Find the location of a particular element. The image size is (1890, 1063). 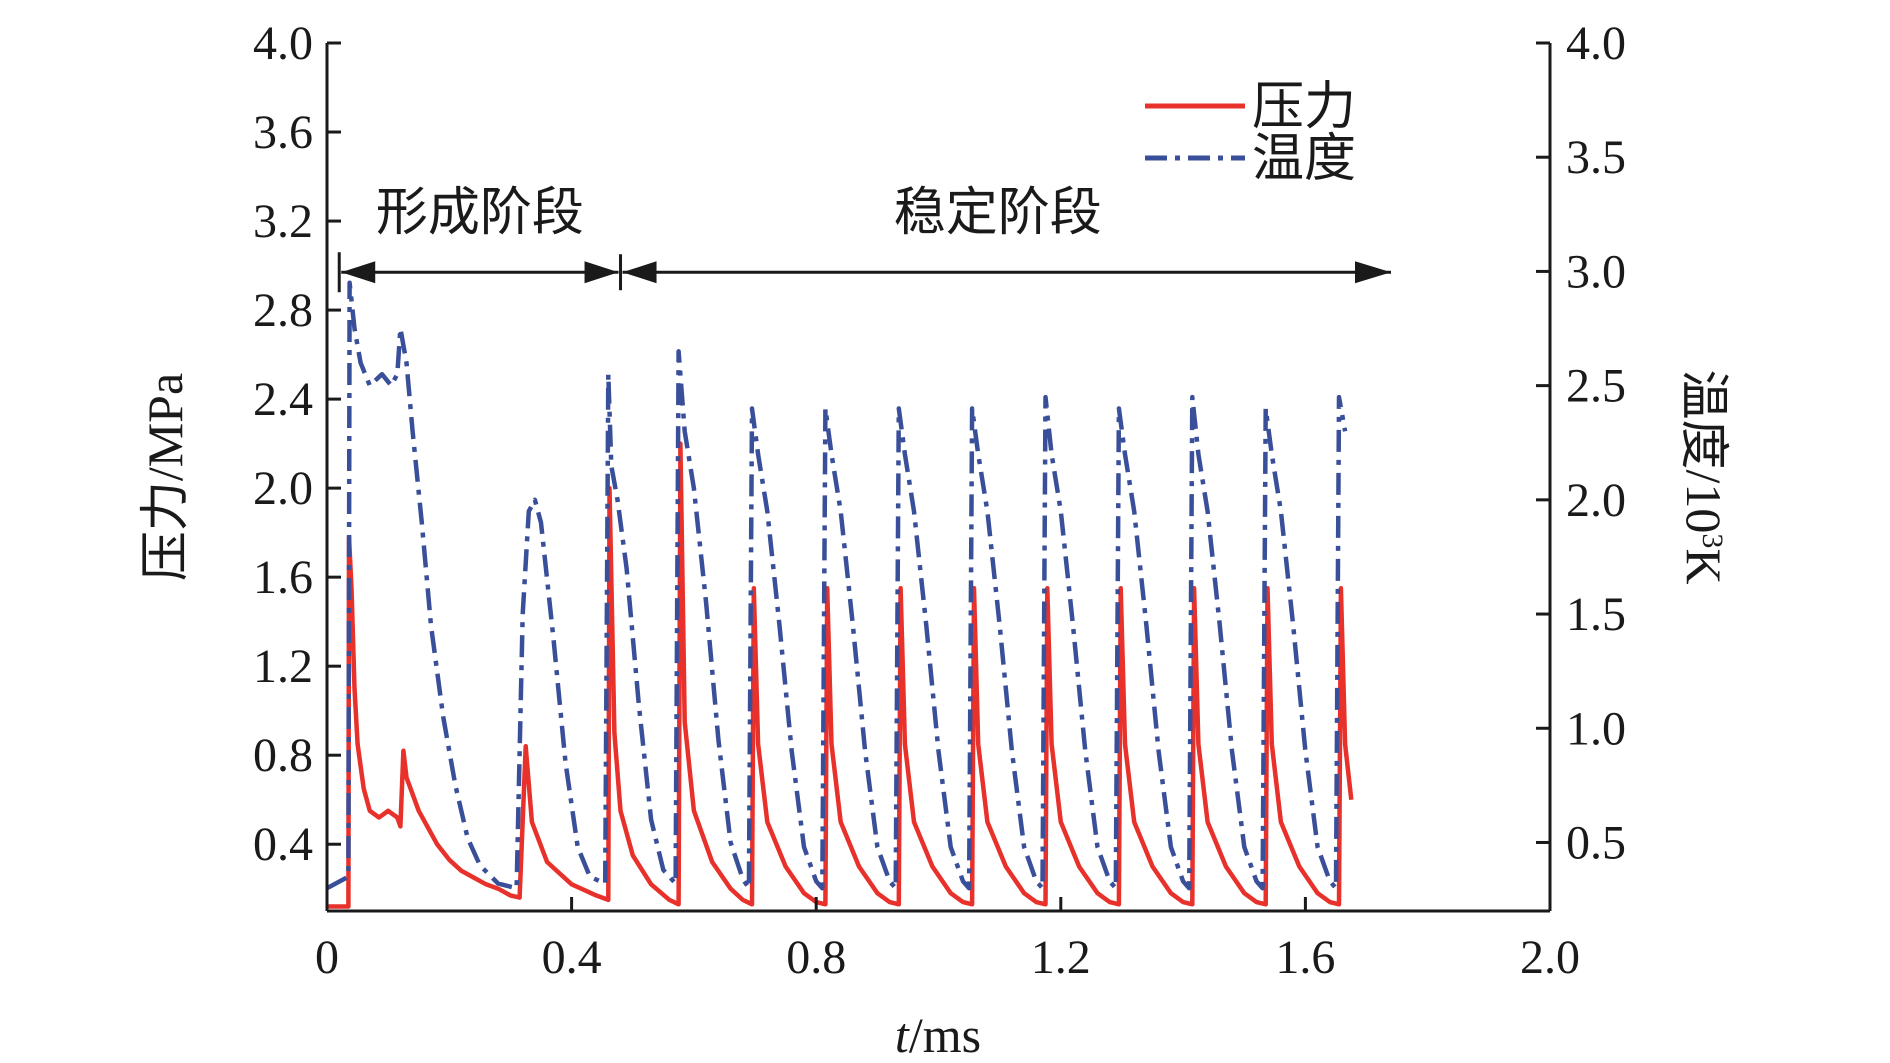

right-y-axis-ticks: 0.5 1.0 1.5 2.0 2.5 3.0 3.5 4.0 is located at coordinates (1581, 443).